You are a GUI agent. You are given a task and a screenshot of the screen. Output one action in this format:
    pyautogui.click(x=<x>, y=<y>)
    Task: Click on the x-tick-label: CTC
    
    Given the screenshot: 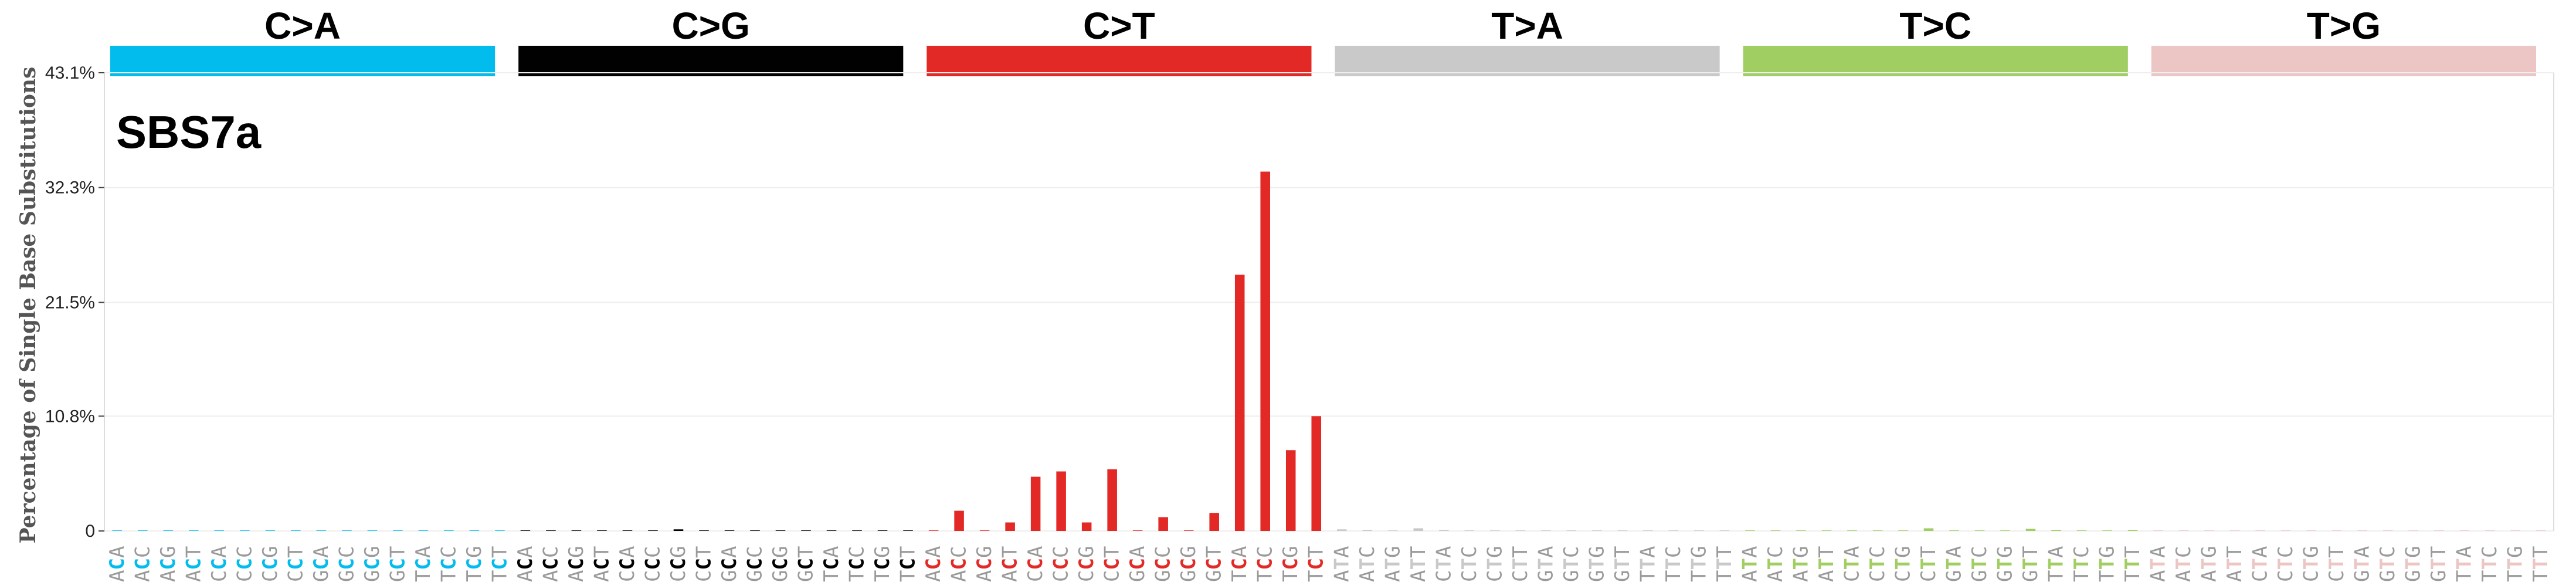 What is the action you would take?
    pyautogui.click(x=1469, y=564)
    